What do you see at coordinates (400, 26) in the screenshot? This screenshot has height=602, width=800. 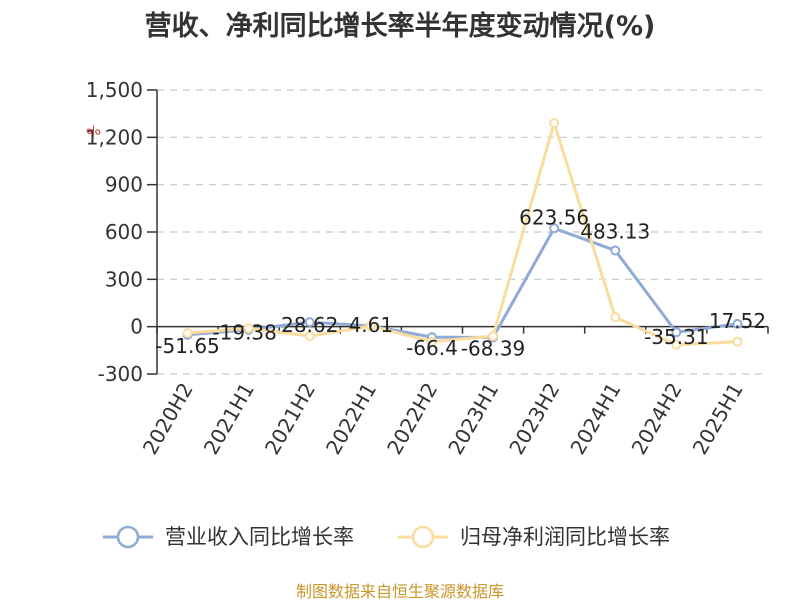 I see `chart-title: 营收、净利同比增长率半年度变动情况(%)` at bounding box center [400, 26].